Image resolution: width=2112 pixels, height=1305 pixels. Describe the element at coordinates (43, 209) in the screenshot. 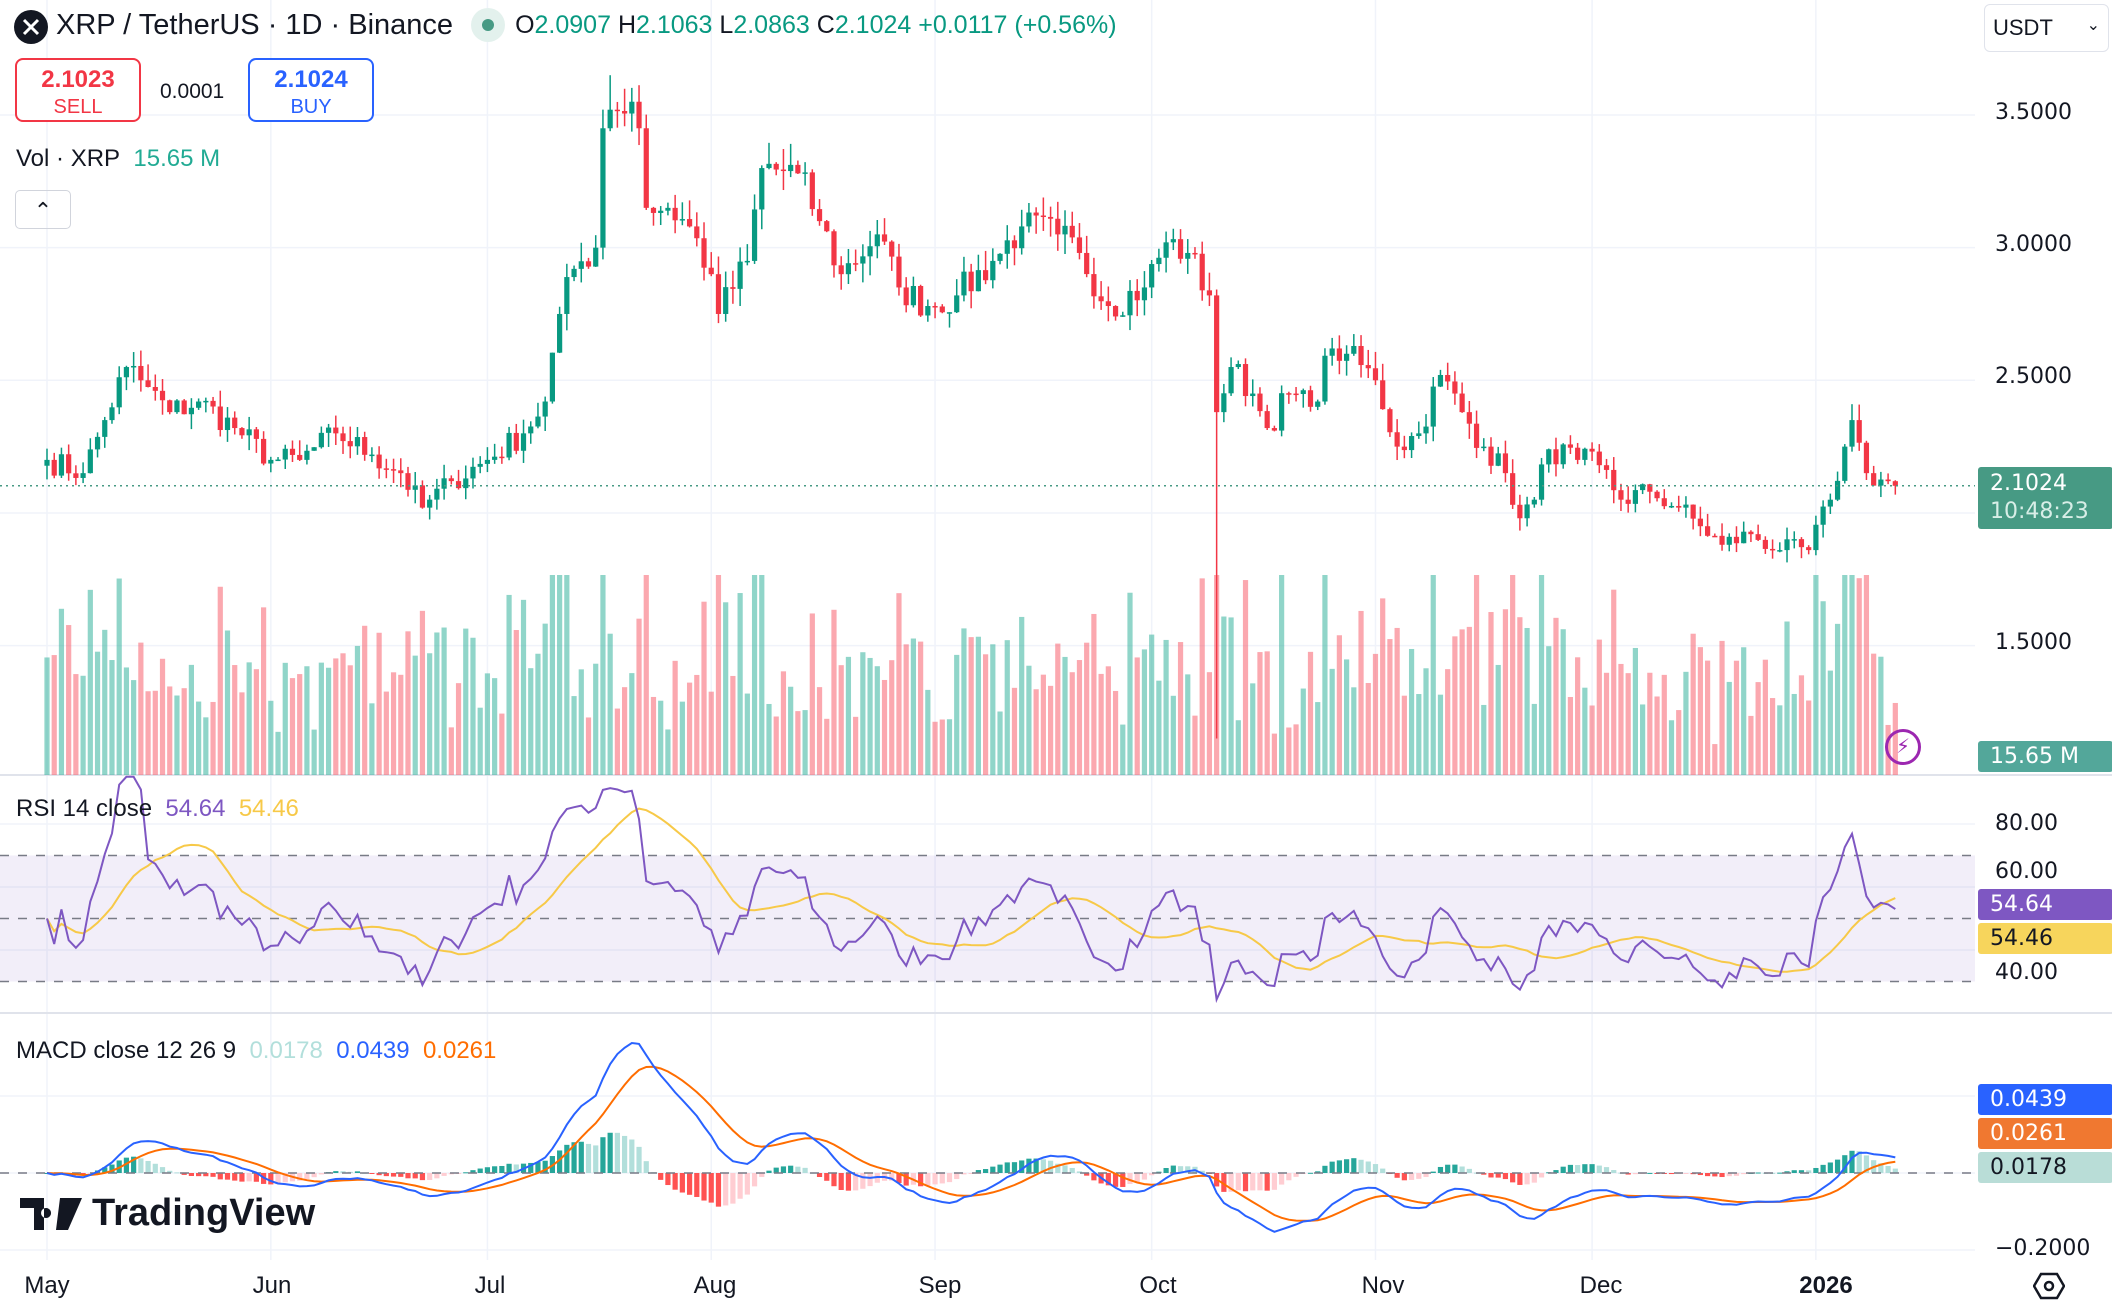

I see `collapse-legend-button: ⌃` at that location.